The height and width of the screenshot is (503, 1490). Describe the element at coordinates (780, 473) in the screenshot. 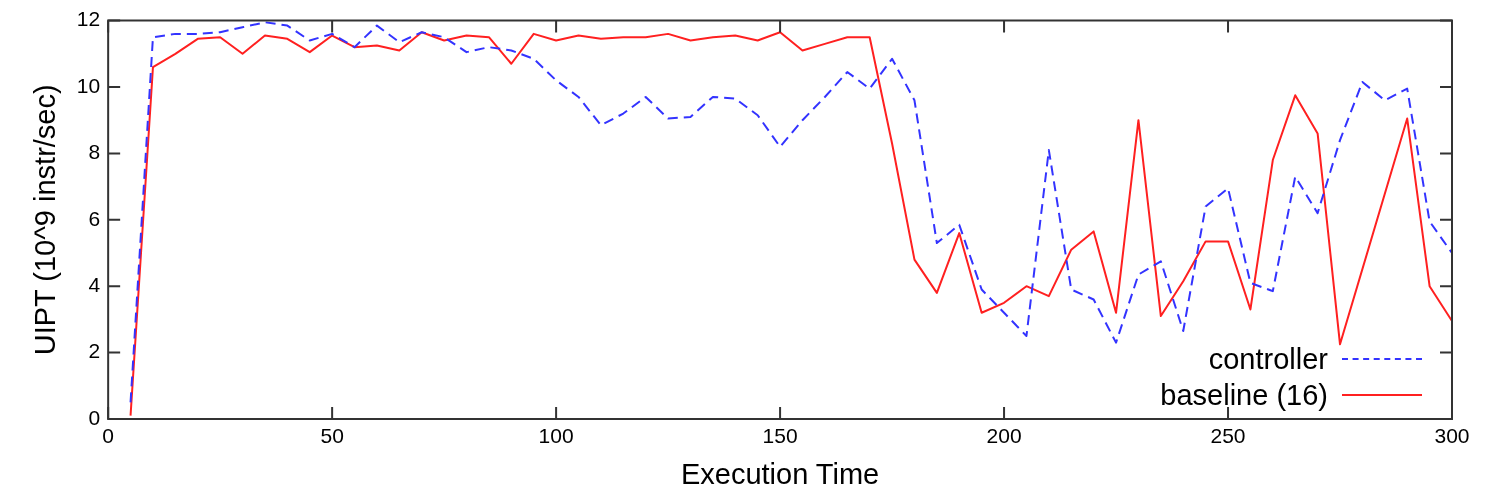

I see `x-axis-title: Execution Time` at that location.